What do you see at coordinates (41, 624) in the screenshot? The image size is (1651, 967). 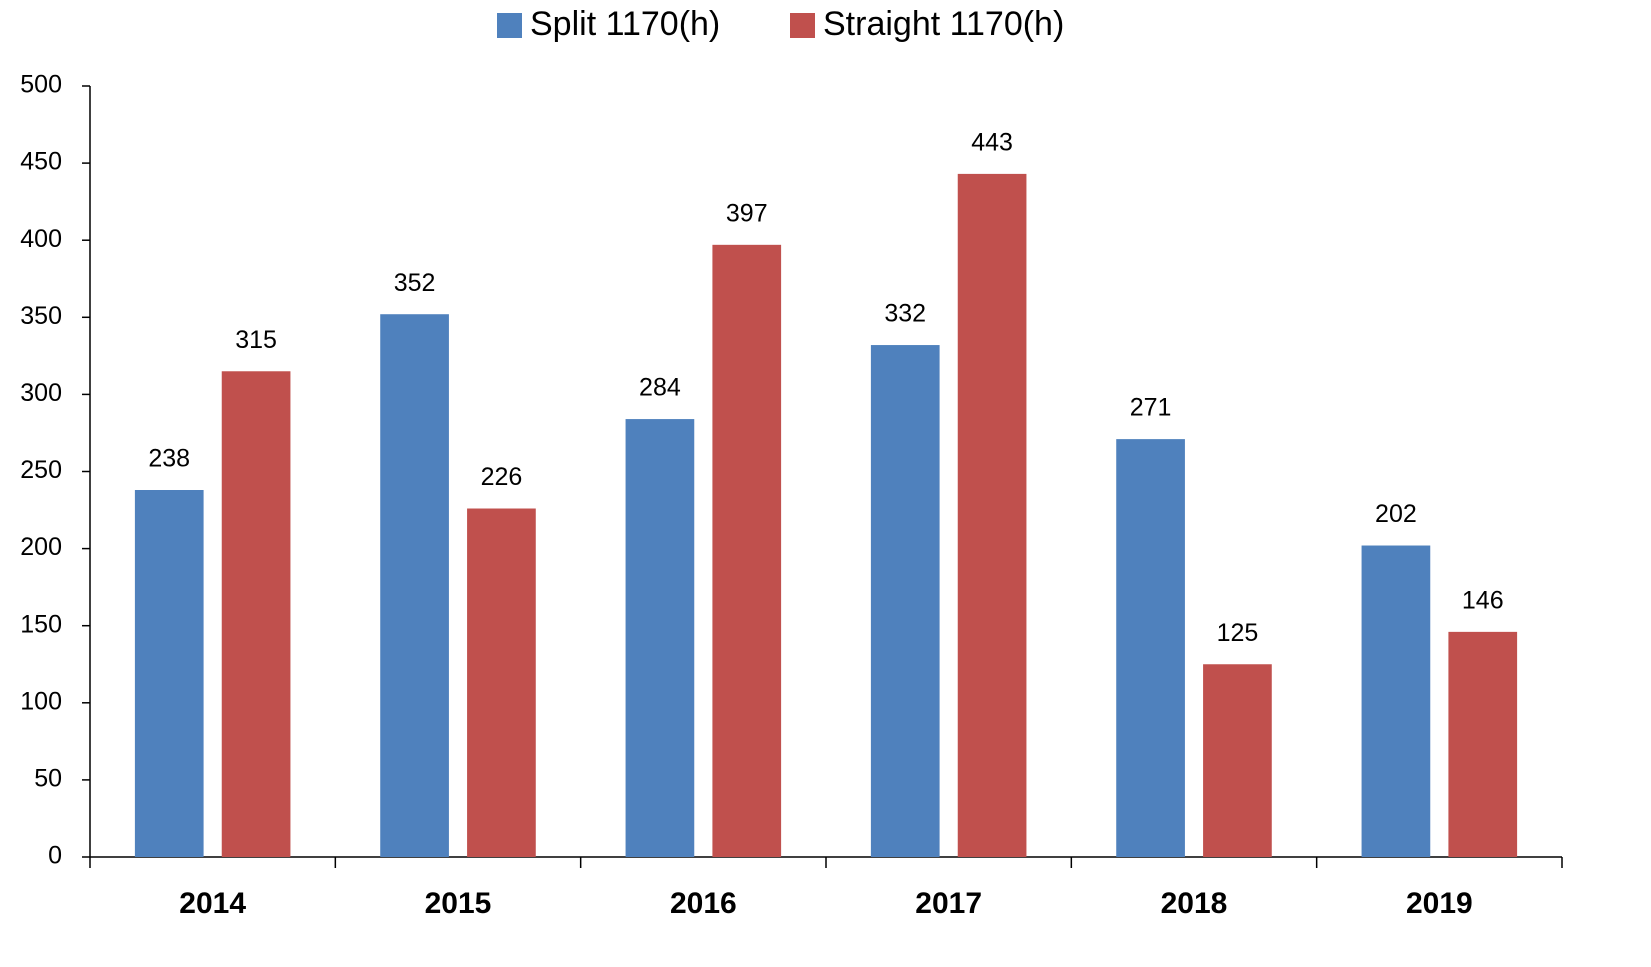 I see `y-tick-label: 150` at bounding box center [41, 624].